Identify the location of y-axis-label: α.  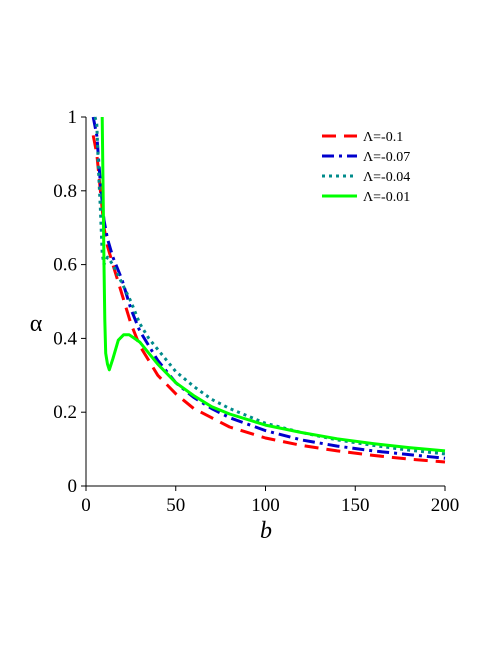
(36, 324).